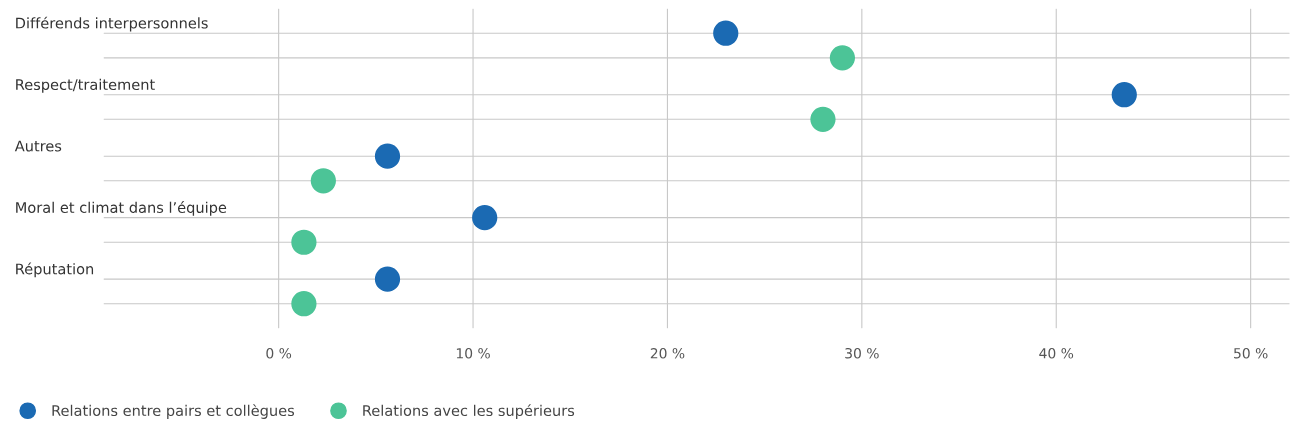 This screenshot has width=1296, height=432. Describe the element at coordinates (38, 146) in the screenshot. I see `y-tick-label: Autres` at that location.